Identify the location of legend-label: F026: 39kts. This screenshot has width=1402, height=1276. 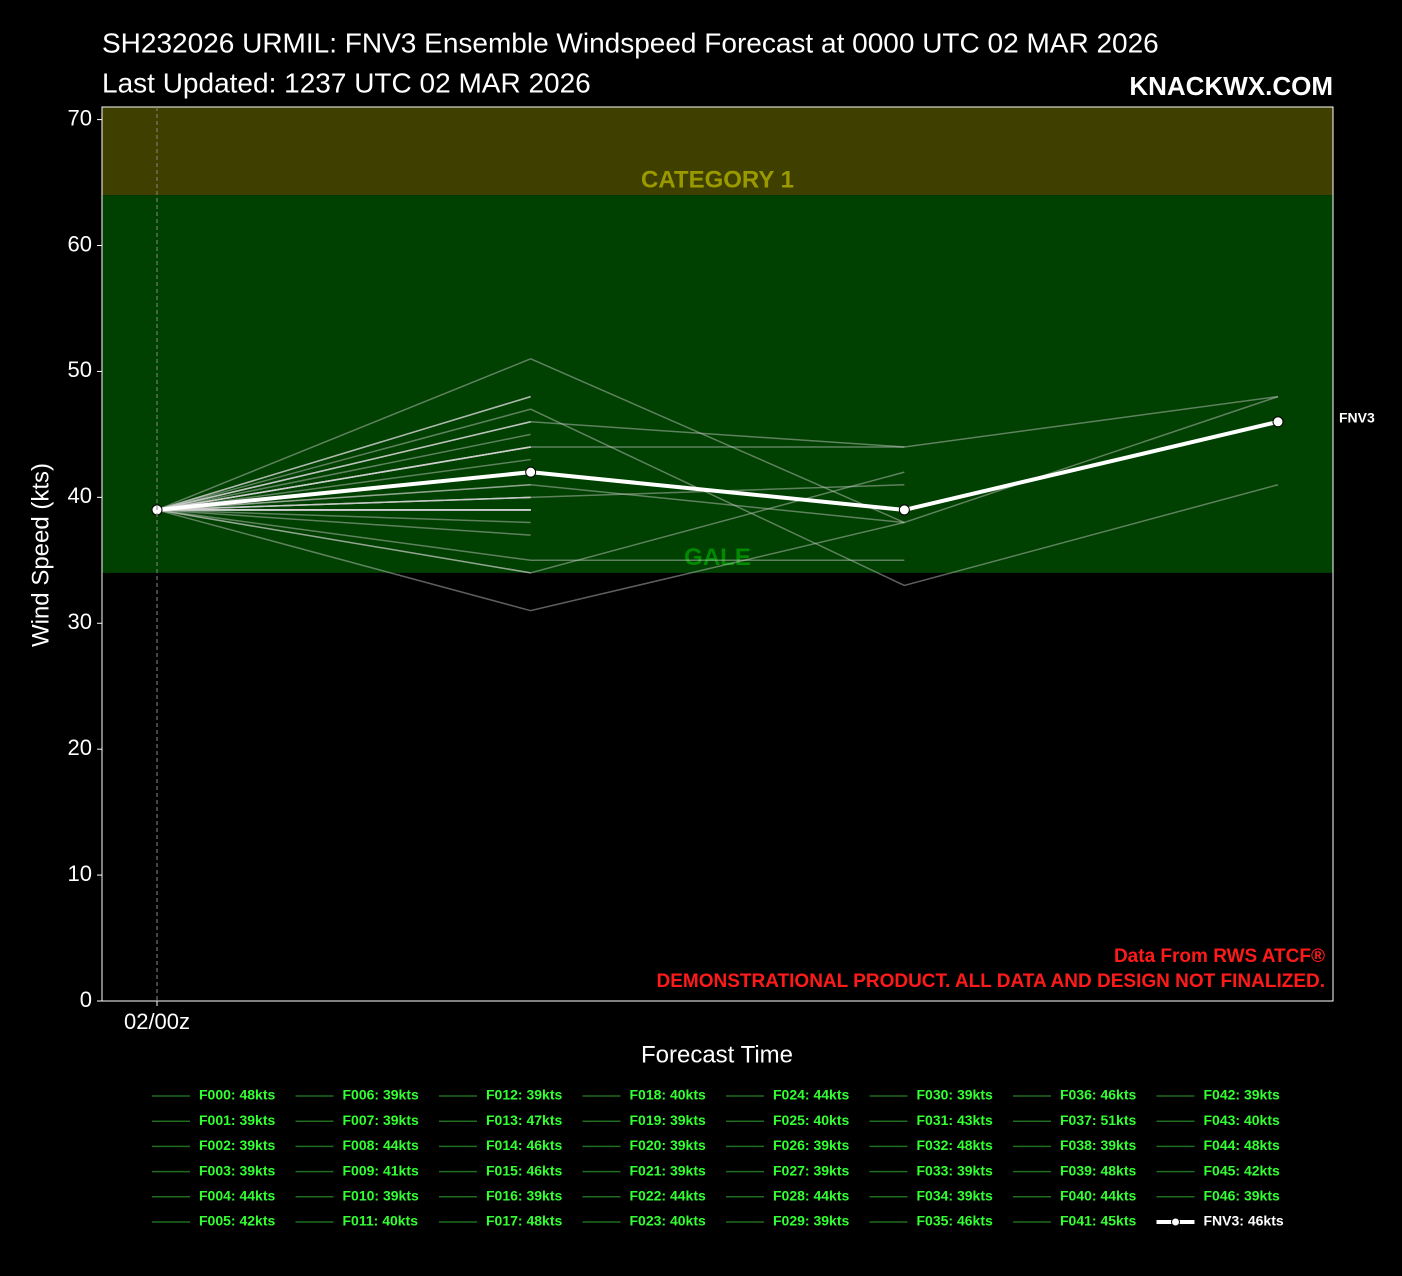
(811, 1145).